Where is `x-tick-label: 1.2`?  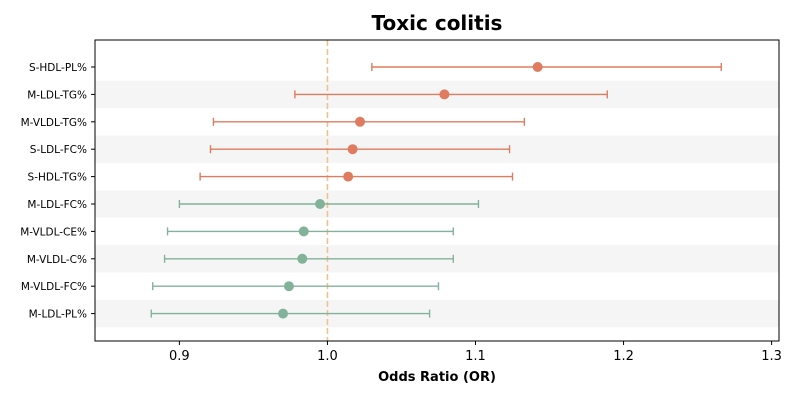 x-tick-label: 1.2 is located at coordinates (623, 356).